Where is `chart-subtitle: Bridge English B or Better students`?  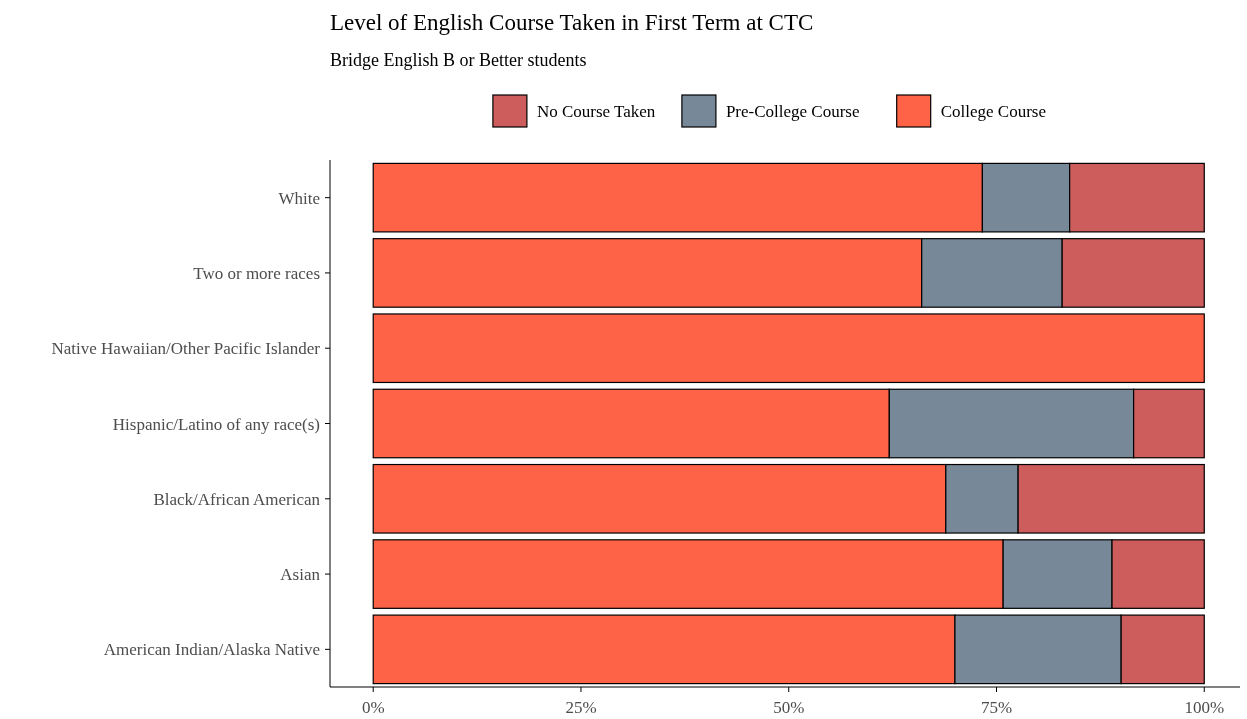 chart-subtitle: Bridge English B or Better students is located at coordinates (458, 60).